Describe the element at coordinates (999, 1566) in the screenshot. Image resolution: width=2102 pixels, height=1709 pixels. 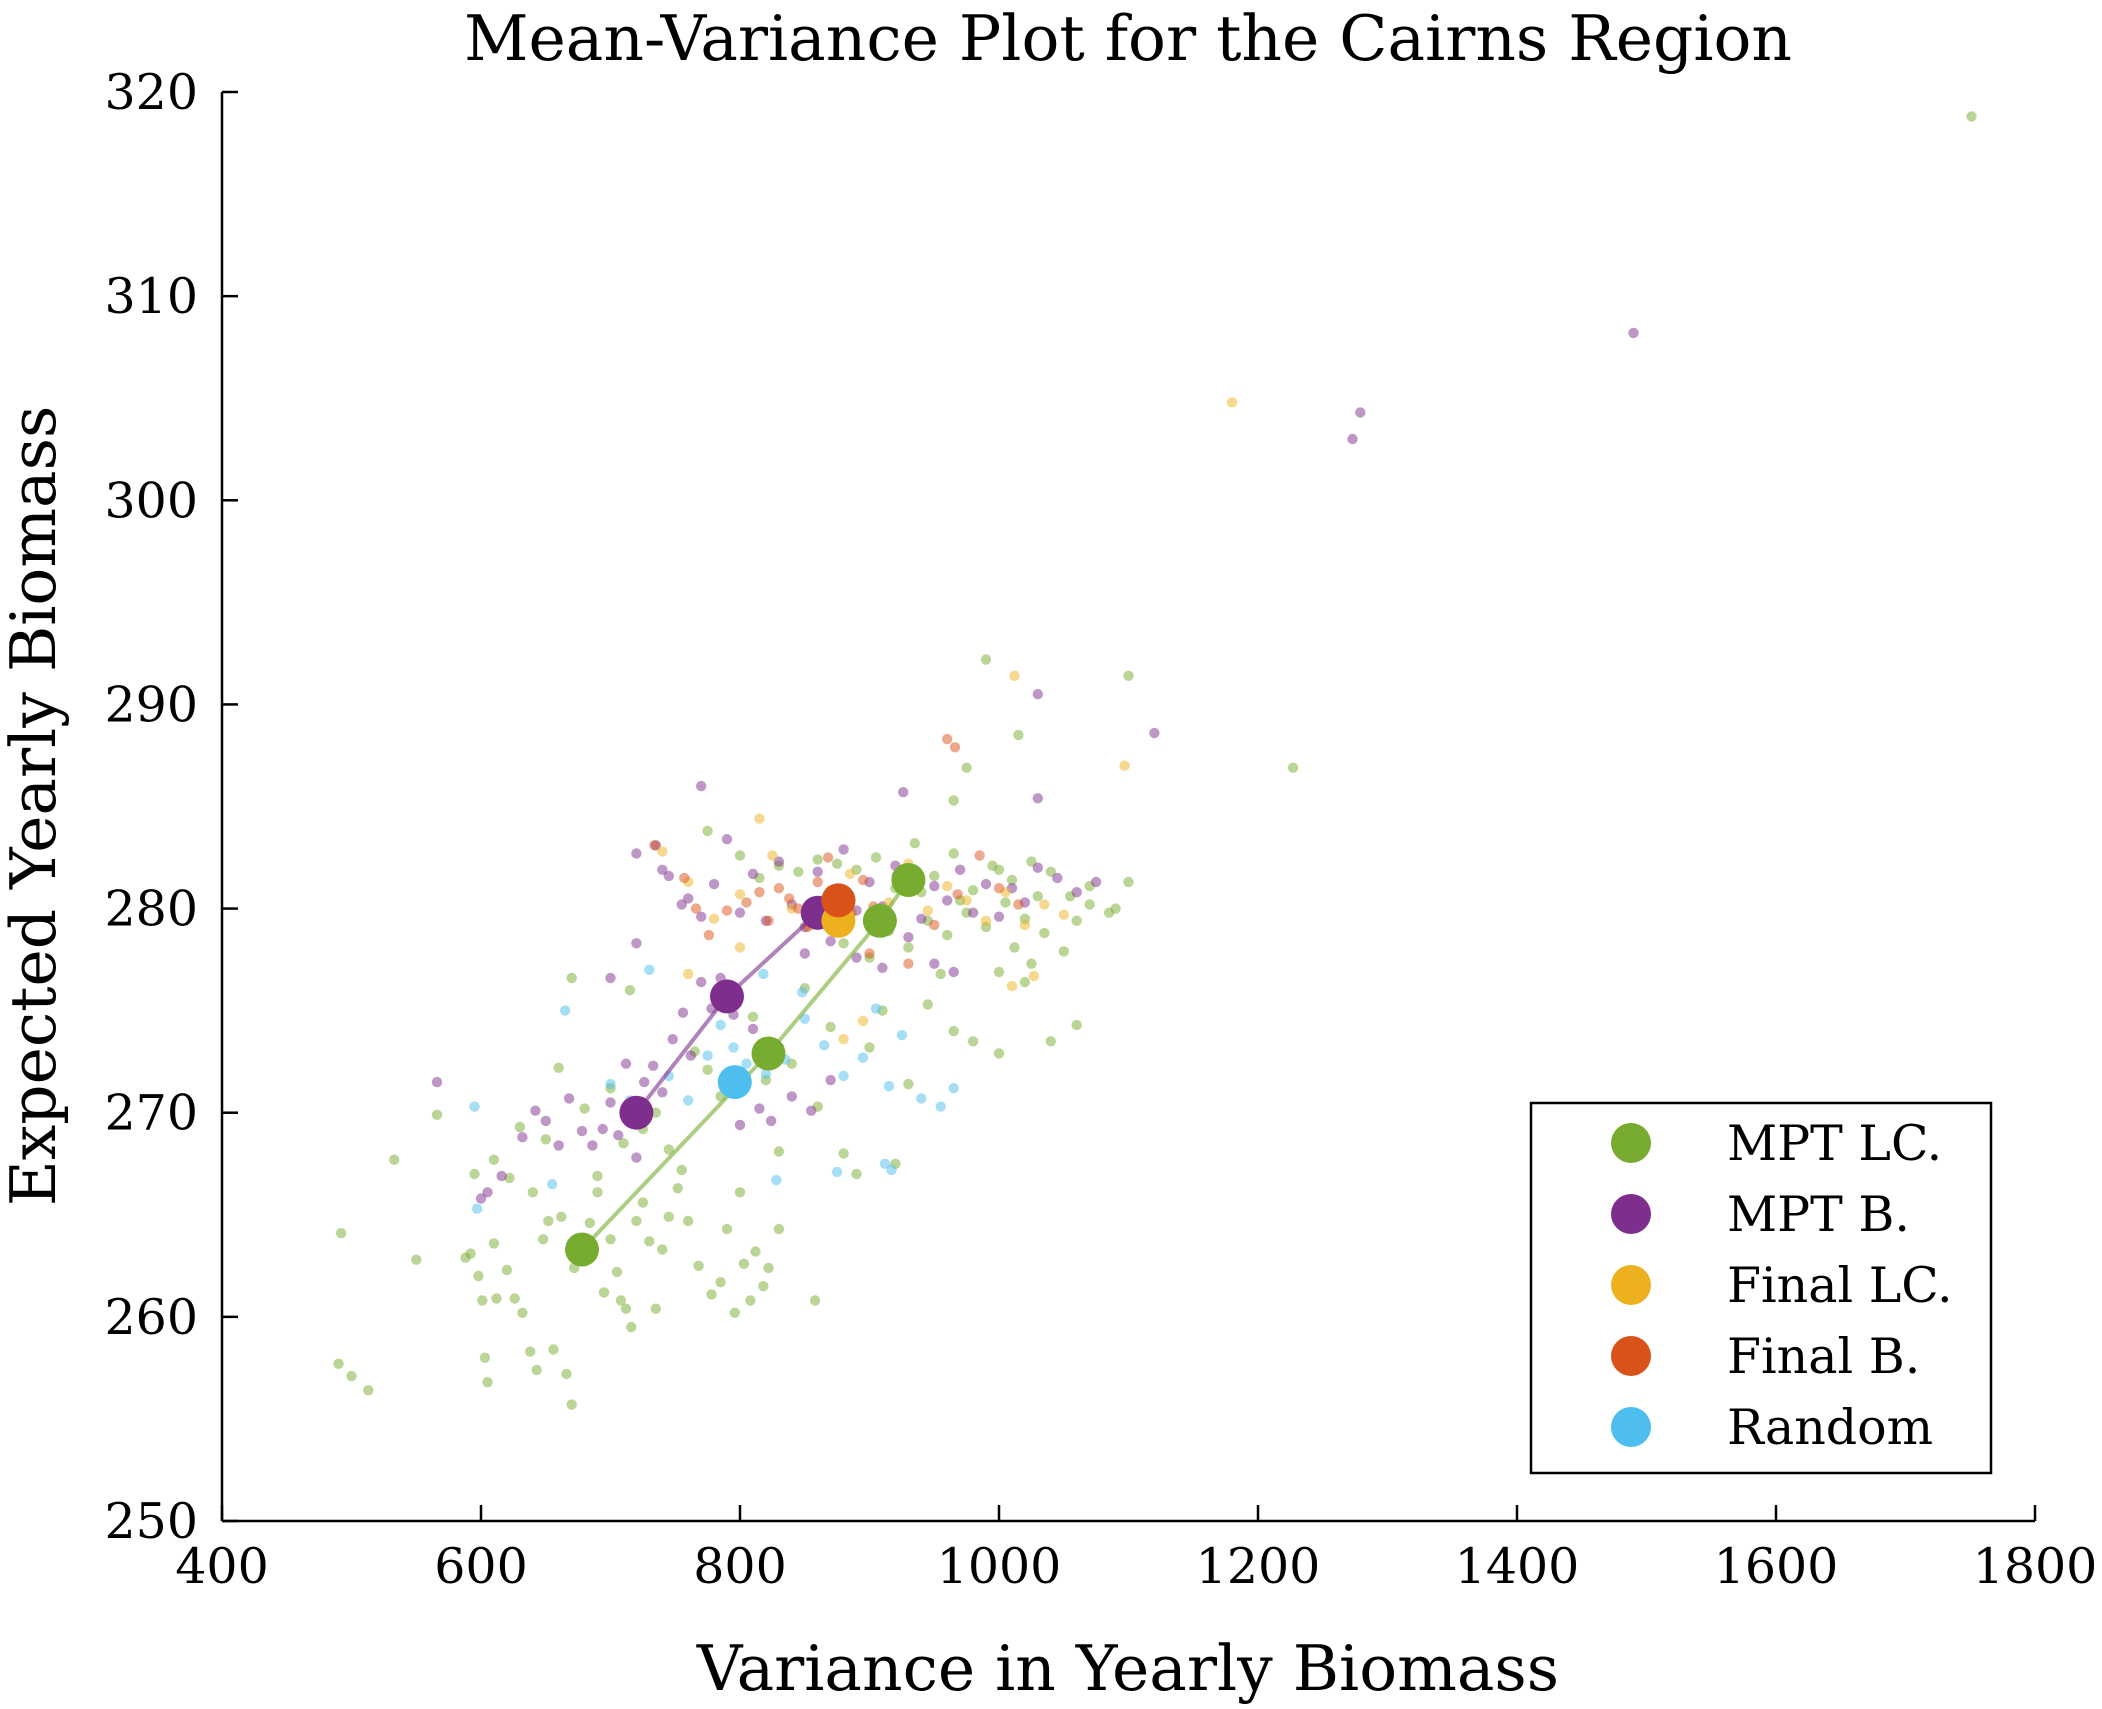
I see `x-tick-label: 1000` at that location.